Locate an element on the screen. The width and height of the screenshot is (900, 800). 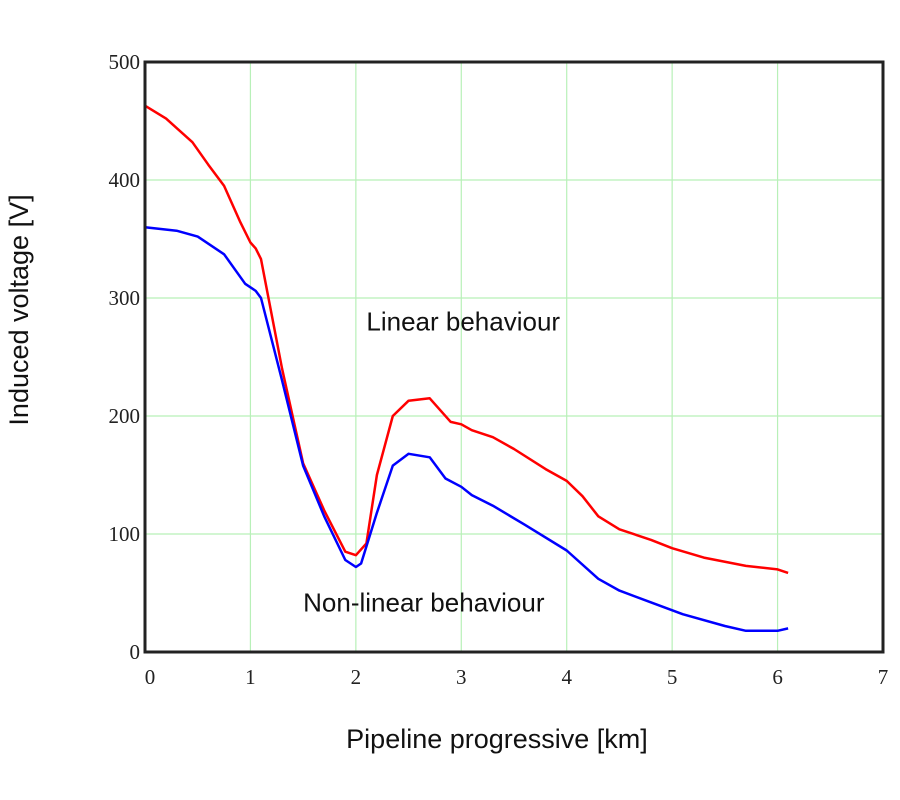
x-tick-label: 7 is located at coordinates (883, 677).